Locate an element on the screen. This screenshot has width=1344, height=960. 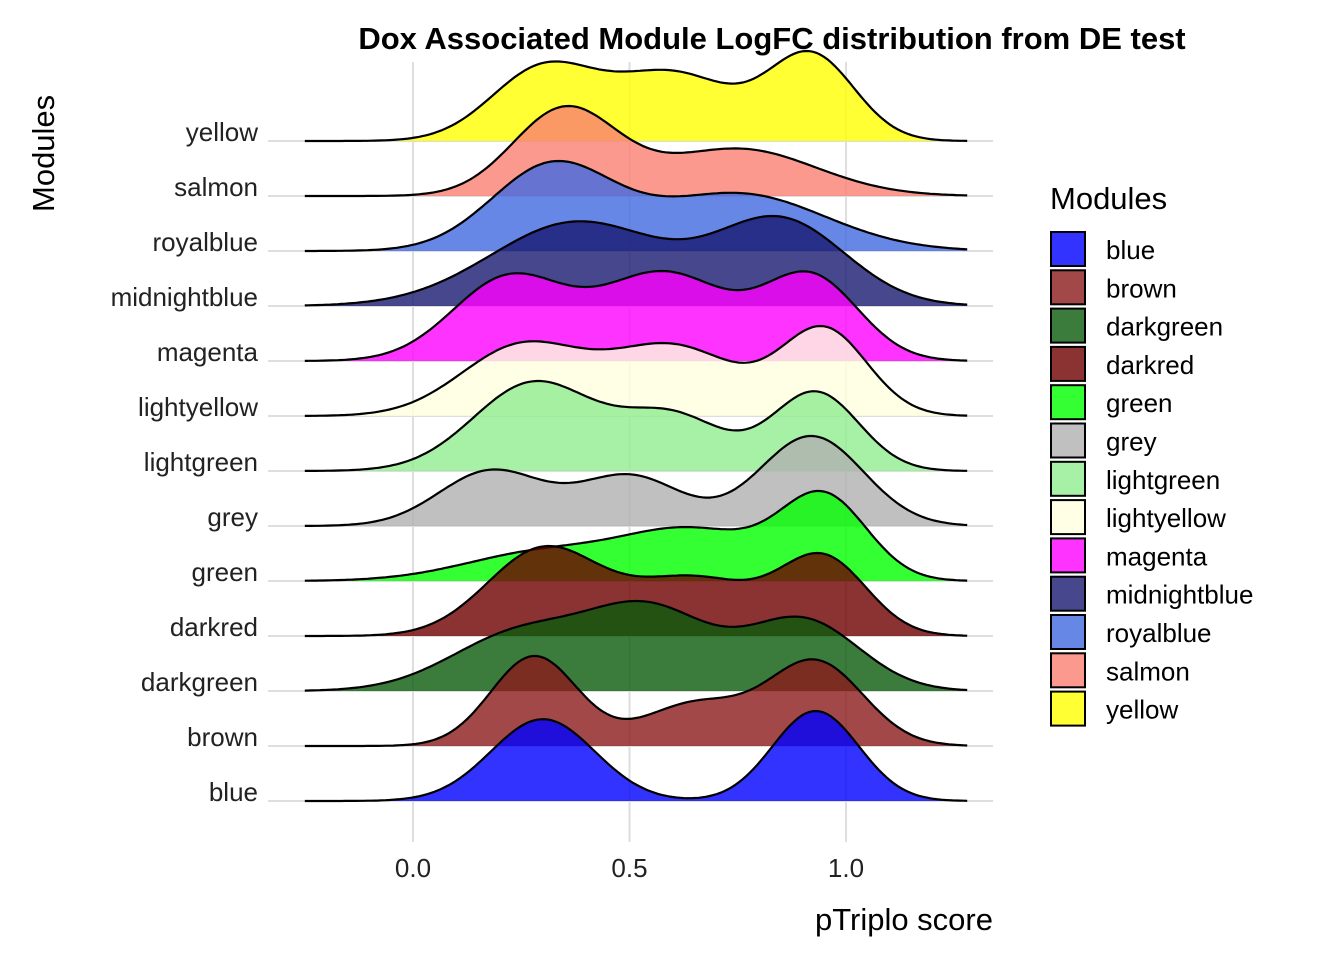
ridge-outline-green is located at coordinates (636, 535).